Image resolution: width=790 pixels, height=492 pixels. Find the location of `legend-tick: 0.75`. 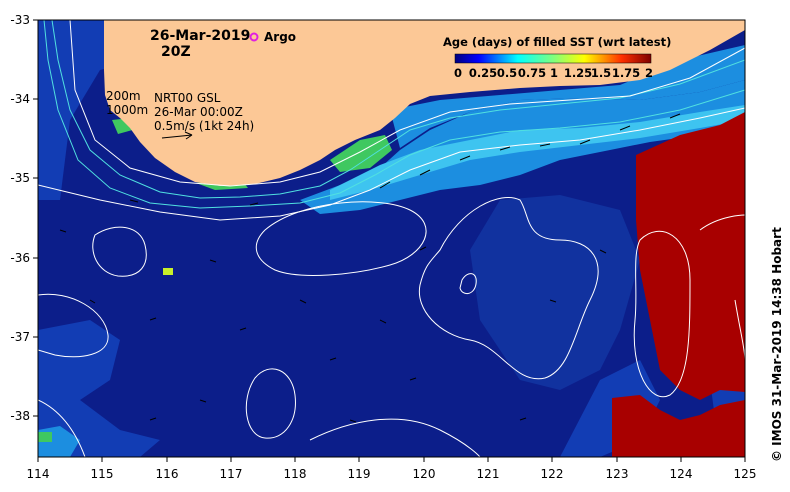

legend-tick: 0.75 is located at coordinates (532, 73).